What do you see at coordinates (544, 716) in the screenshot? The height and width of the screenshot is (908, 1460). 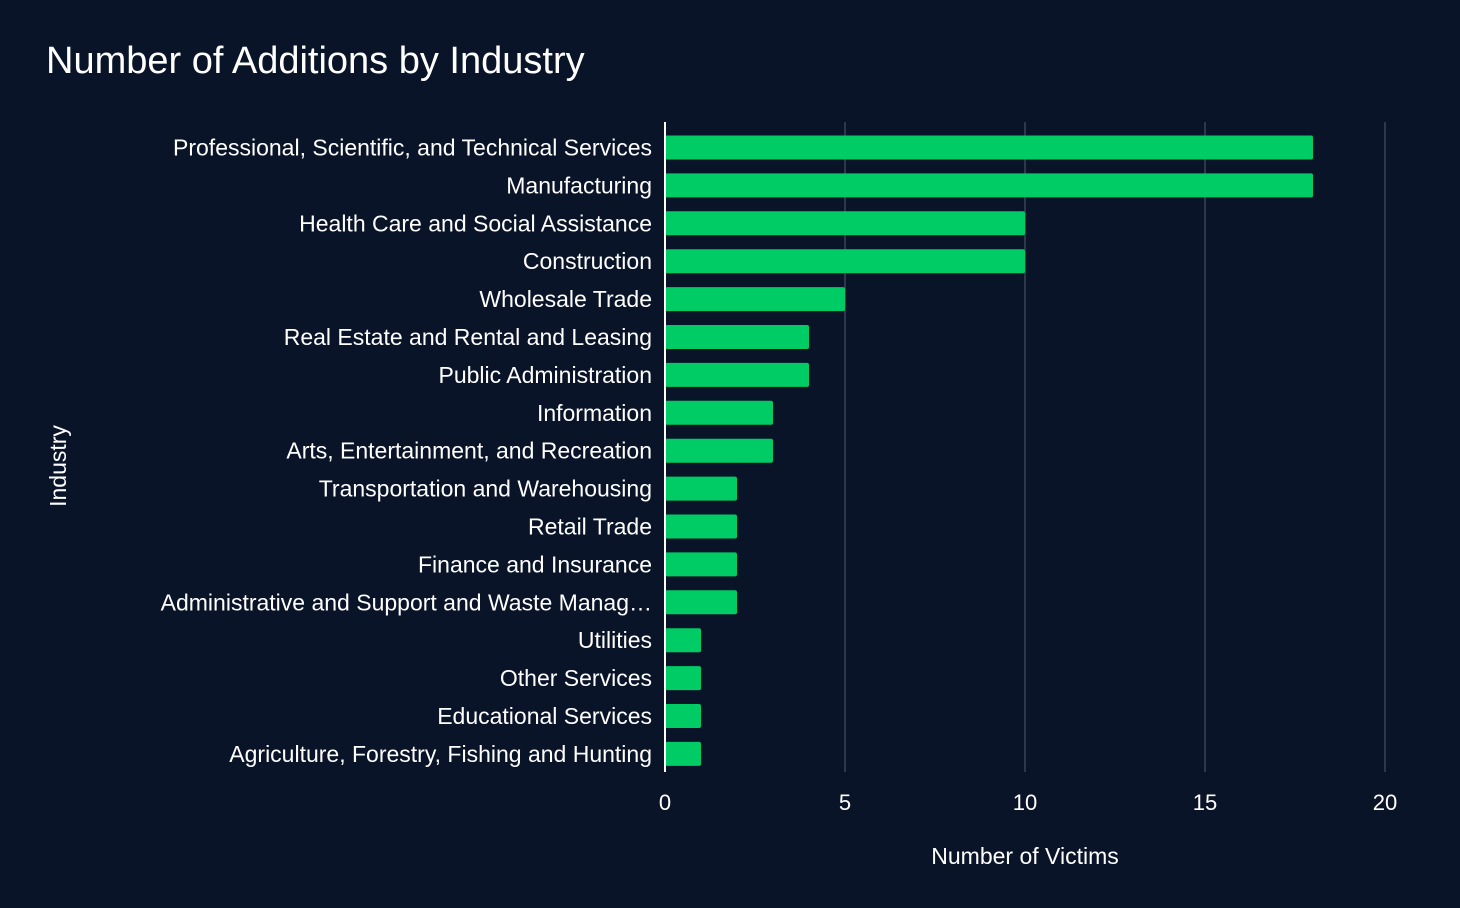 I see `category-label: Educational Services` at bounding box center [544, 716].